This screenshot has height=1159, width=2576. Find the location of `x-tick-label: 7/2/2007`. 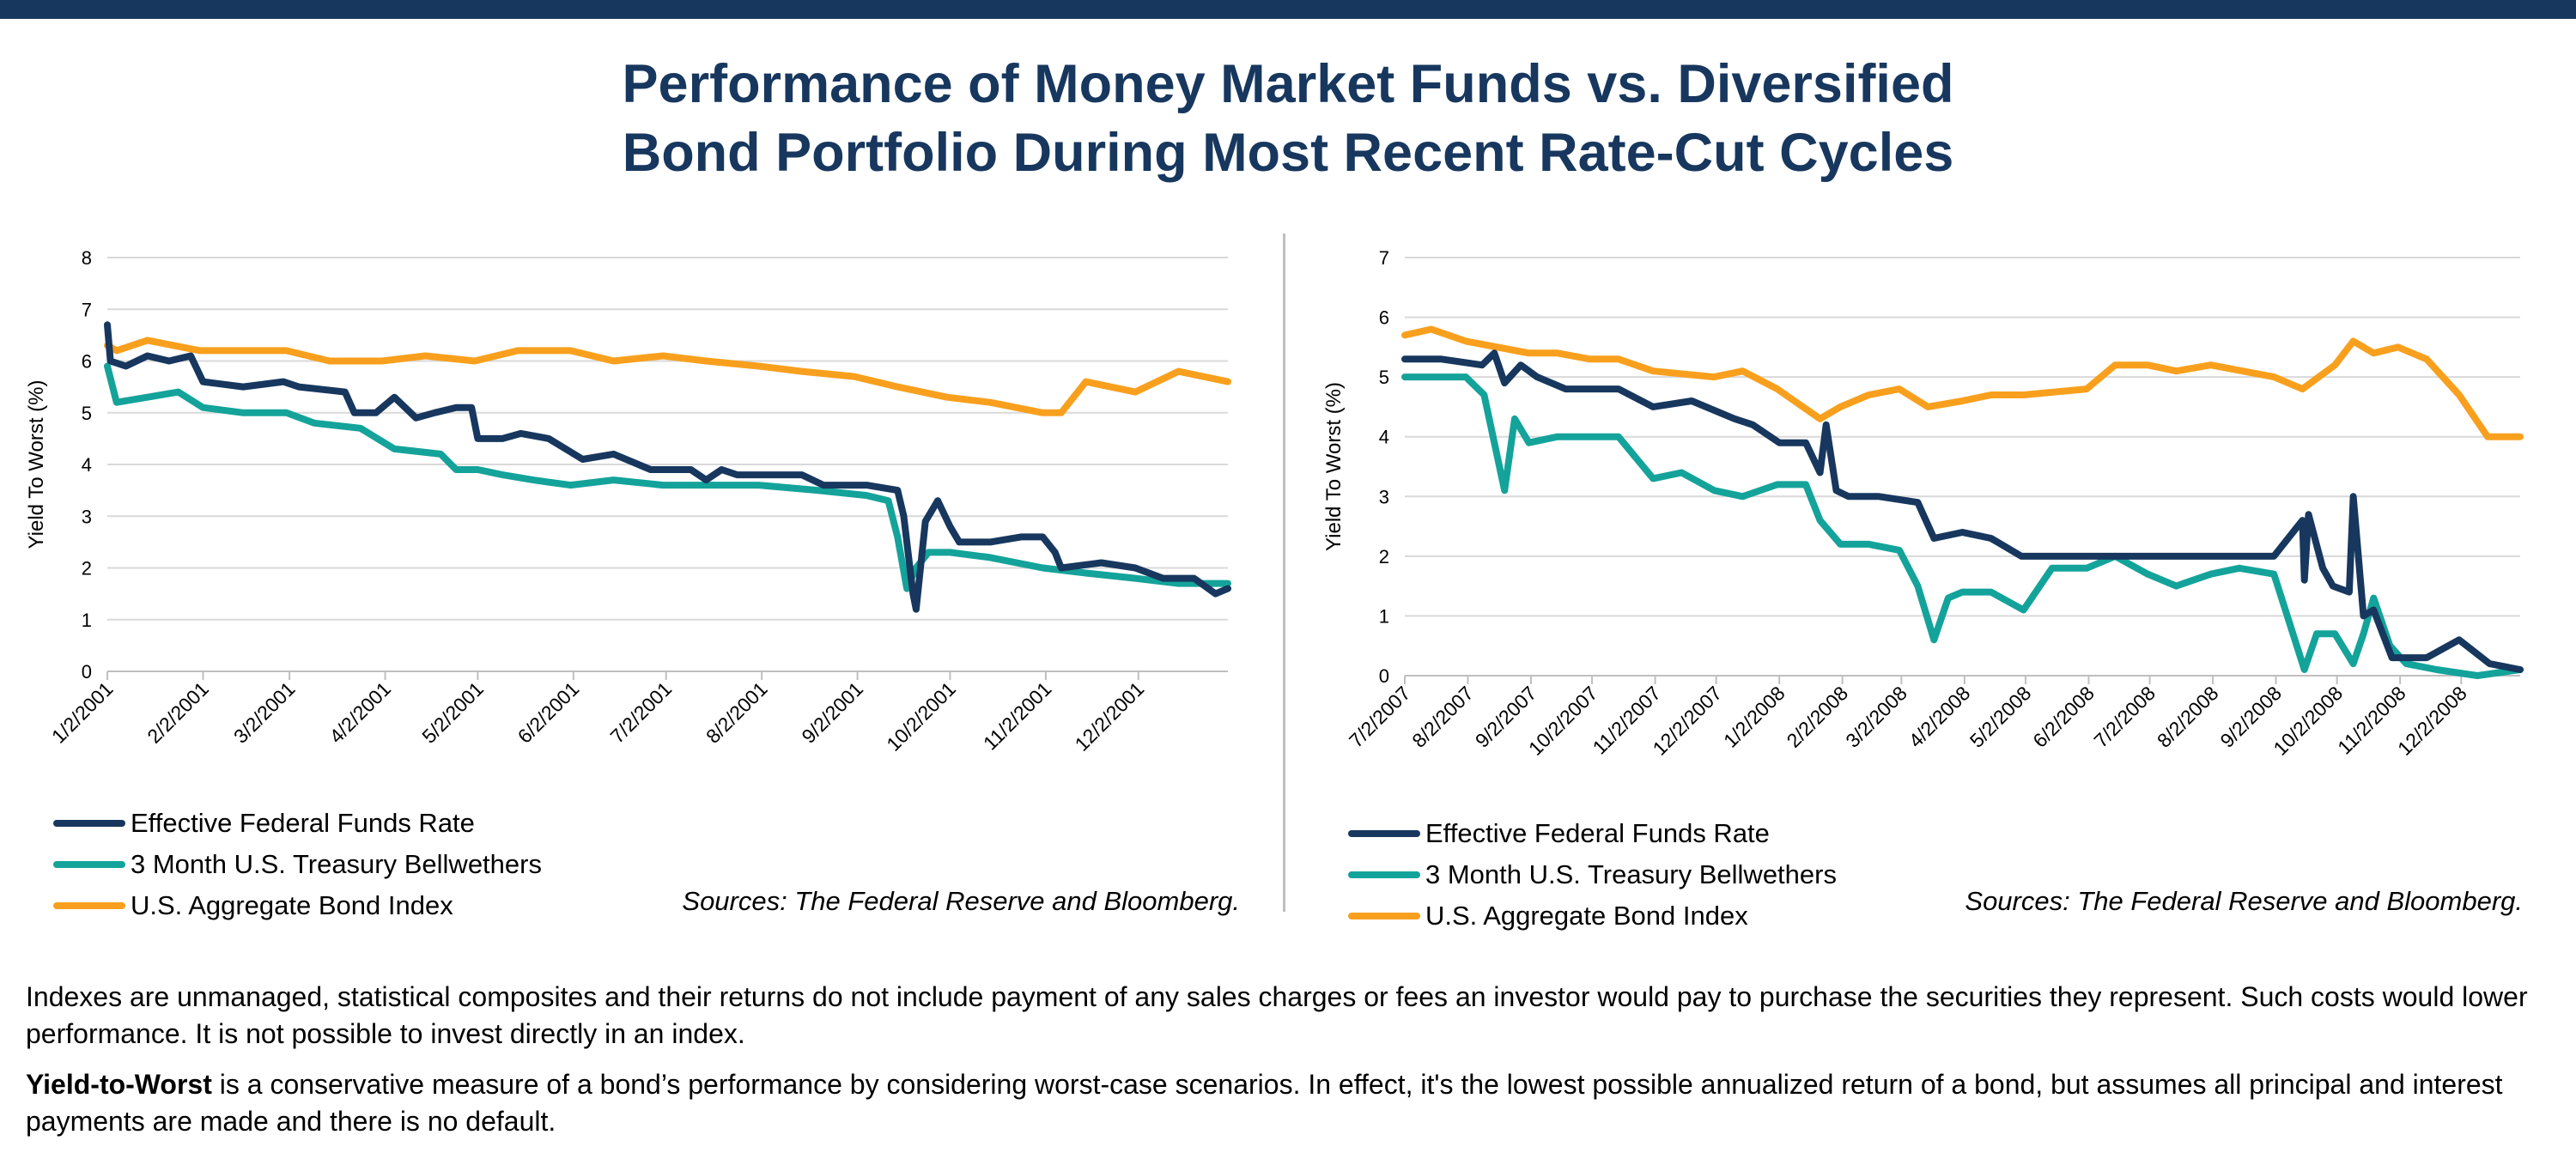

x-tick-label: 7/2/2007 is located at coordinates (1380, 717).